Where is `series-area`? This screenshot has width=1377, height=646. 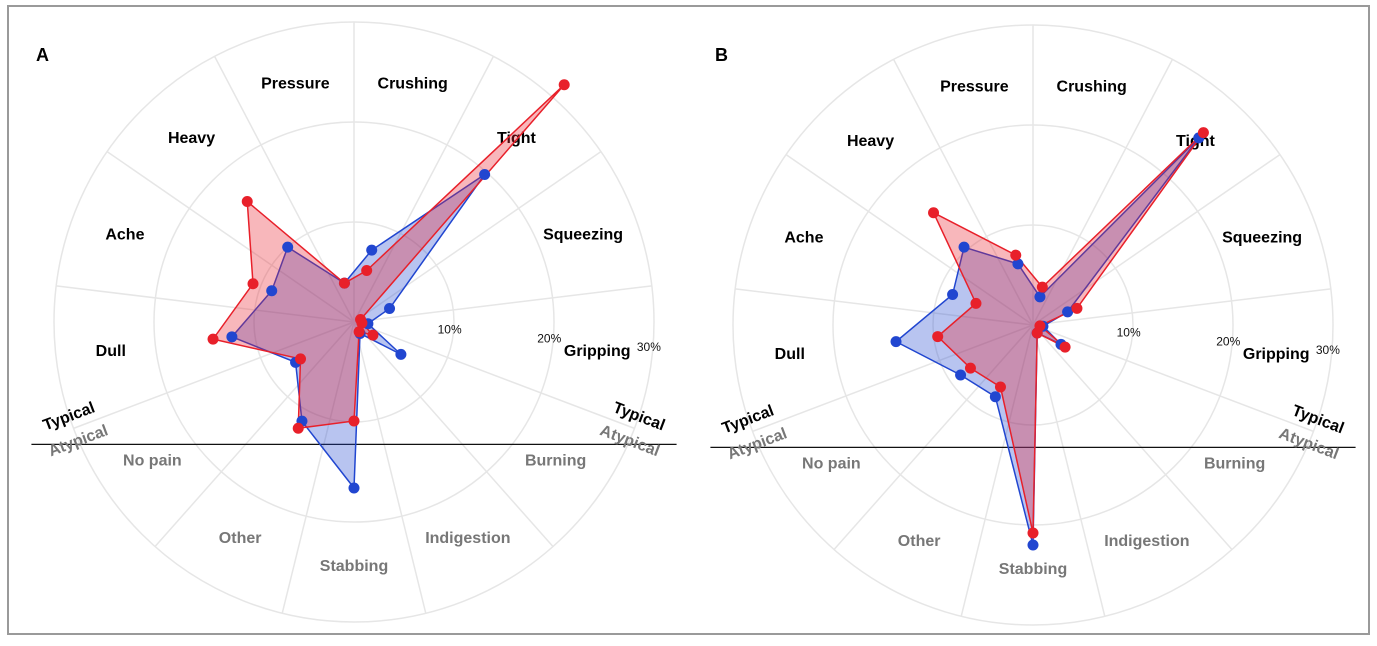
series-area is located at coordinates (388, 257).